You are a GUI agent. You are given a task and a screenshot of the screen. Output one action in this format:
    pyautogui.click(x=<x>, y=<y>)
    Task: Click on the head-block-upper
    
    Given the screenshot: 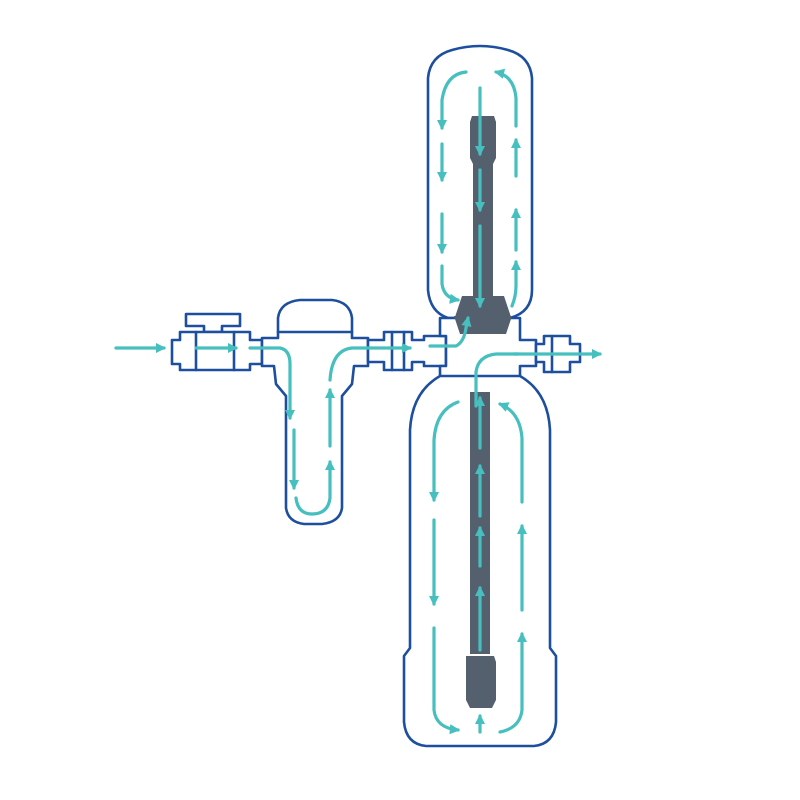 What is the action you would take?
    pyautogui.click(x=483, y=325)
    